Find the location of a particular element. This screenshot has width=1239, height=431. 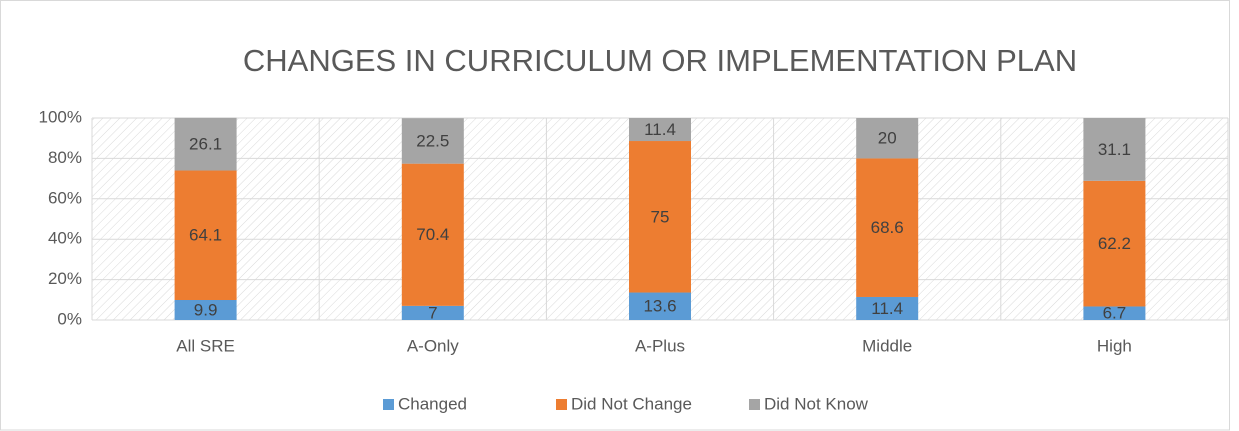

data-label: 9.9 is located at coordinates (206, 309).